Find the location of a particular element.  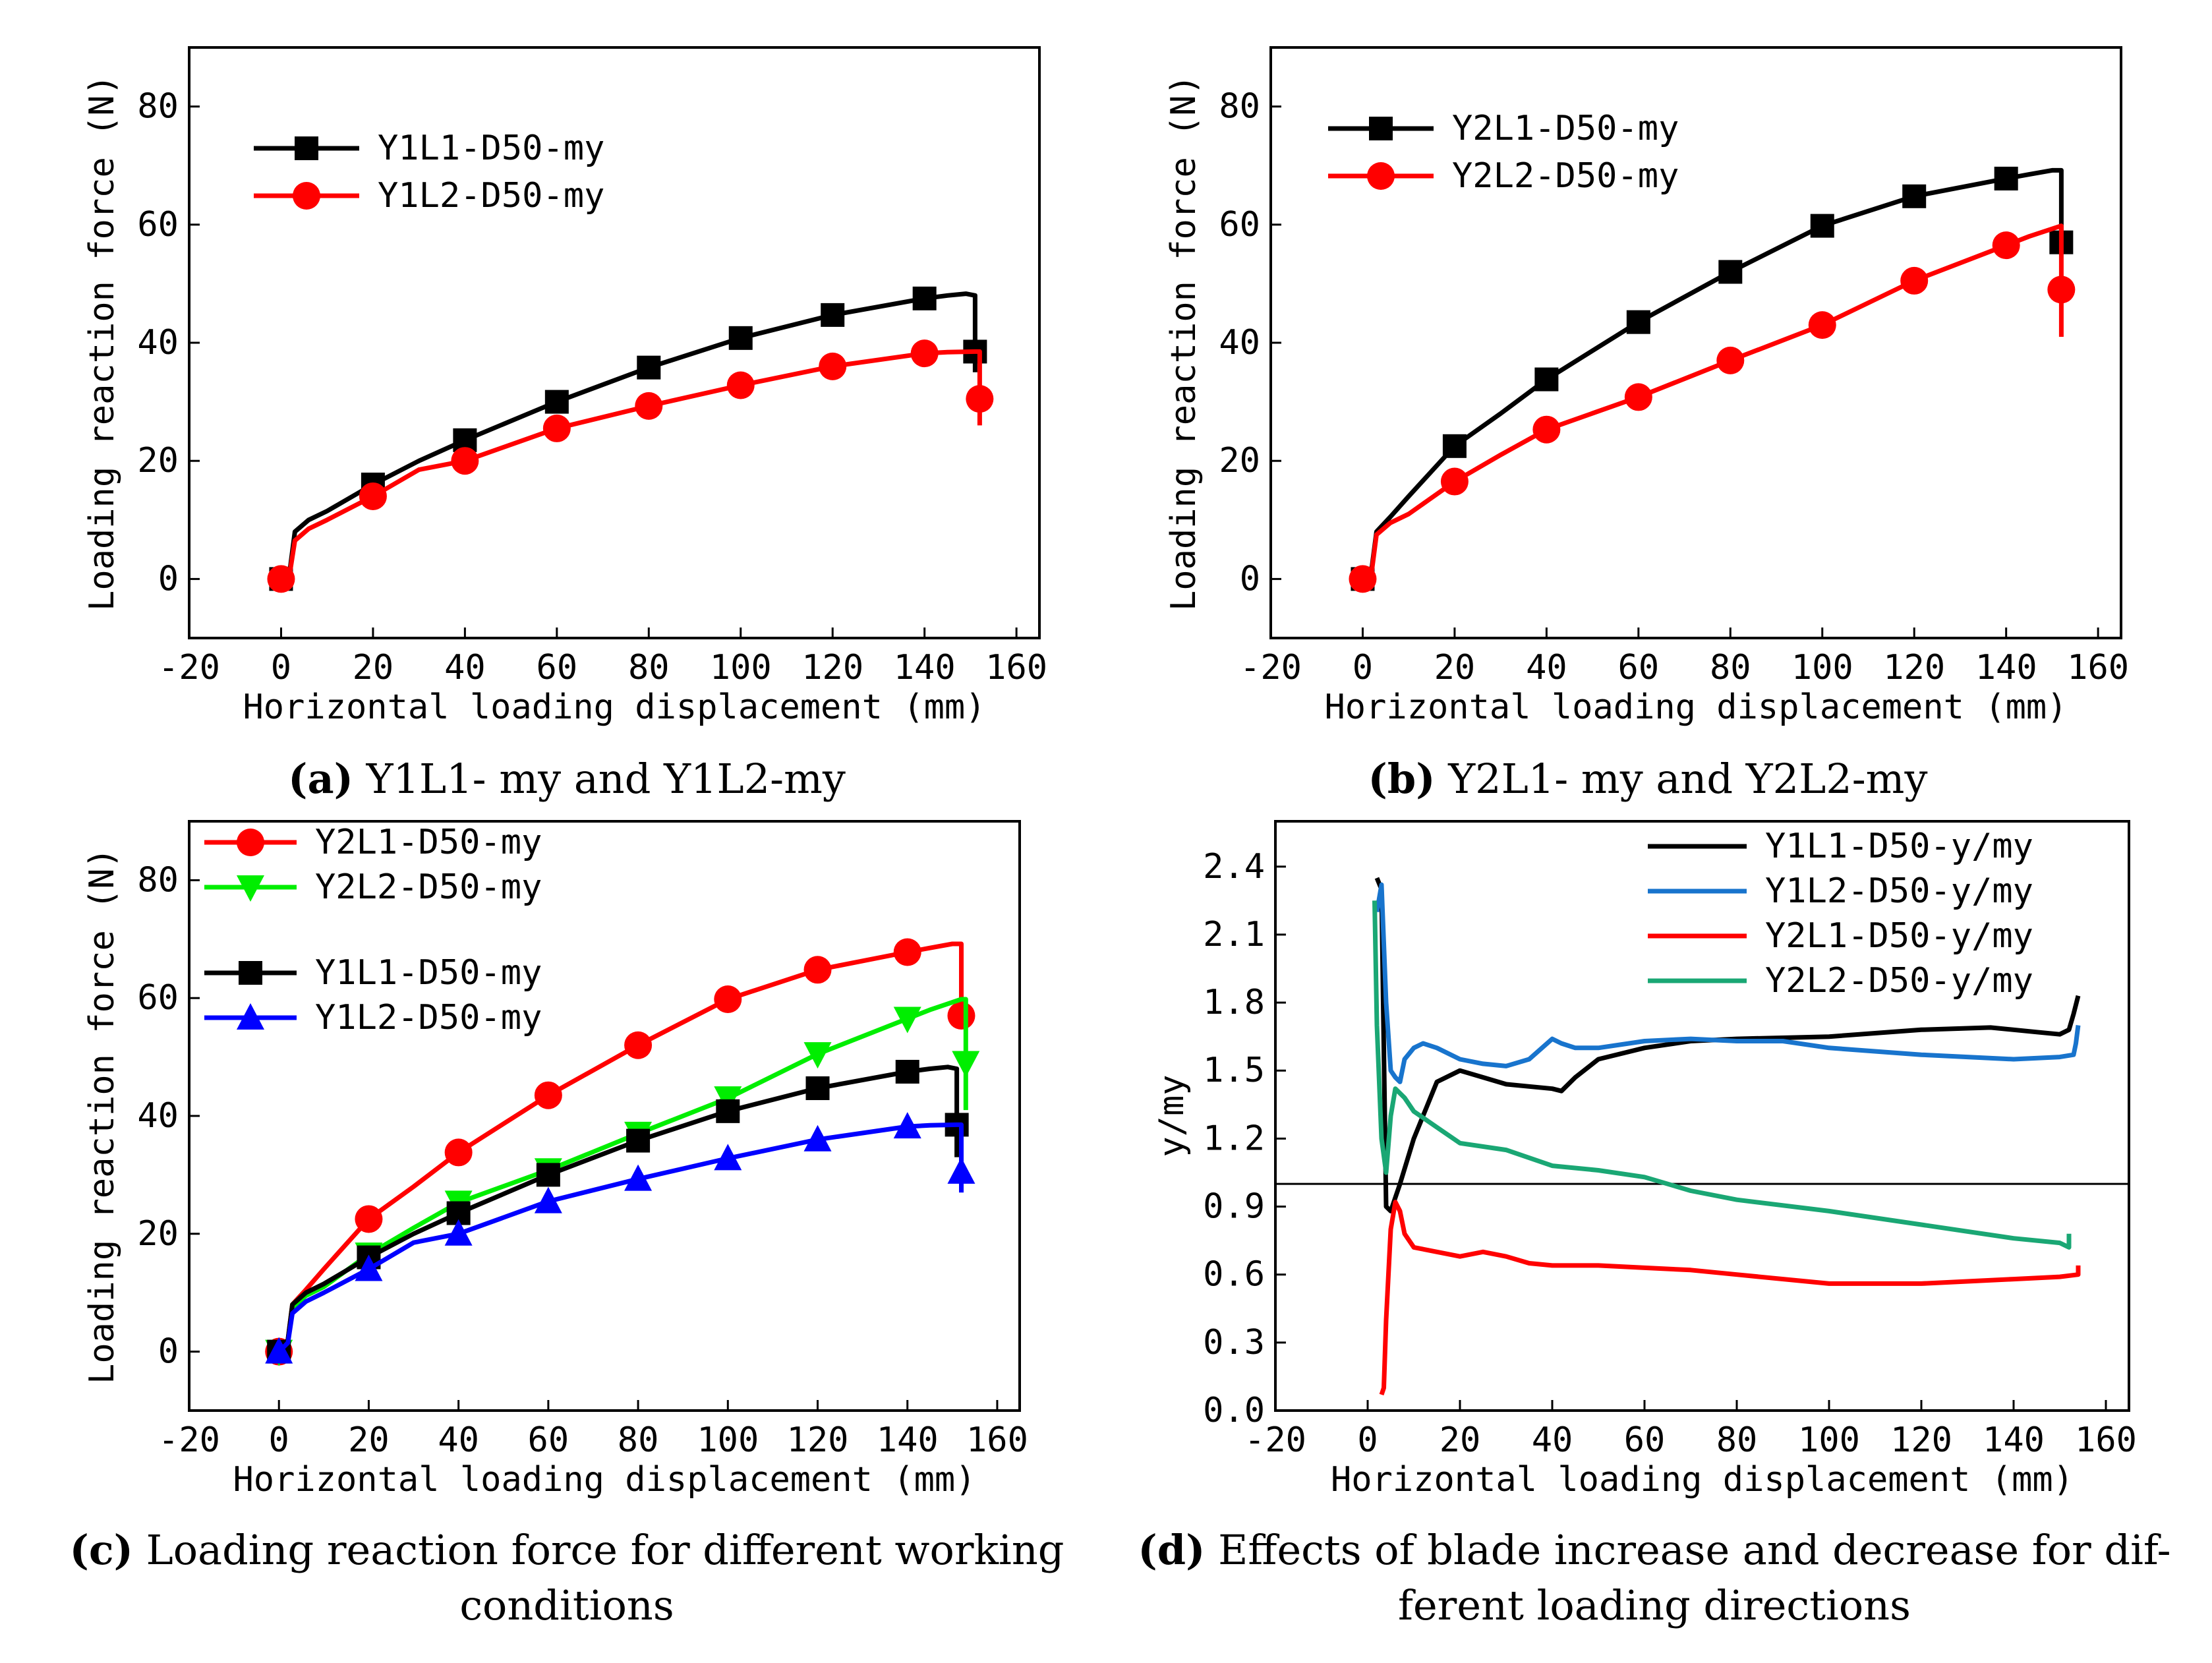

legend-label: Y1L1-D50-my is located at coordinates (429, 973).